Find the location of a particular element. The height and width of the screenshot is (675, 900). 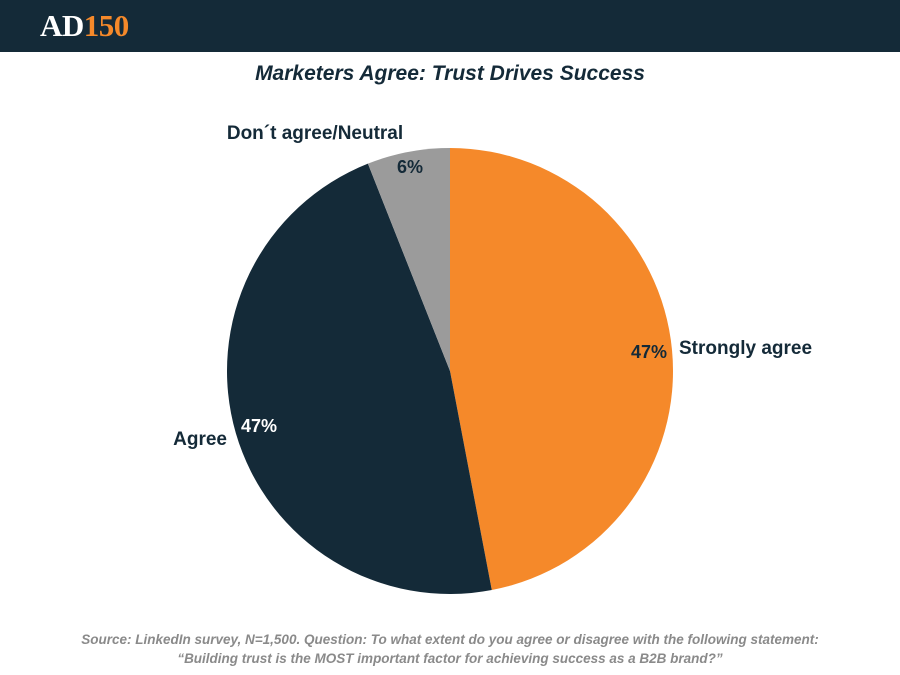

ad150-logo: AD150 is located at coordinates (84, 26).